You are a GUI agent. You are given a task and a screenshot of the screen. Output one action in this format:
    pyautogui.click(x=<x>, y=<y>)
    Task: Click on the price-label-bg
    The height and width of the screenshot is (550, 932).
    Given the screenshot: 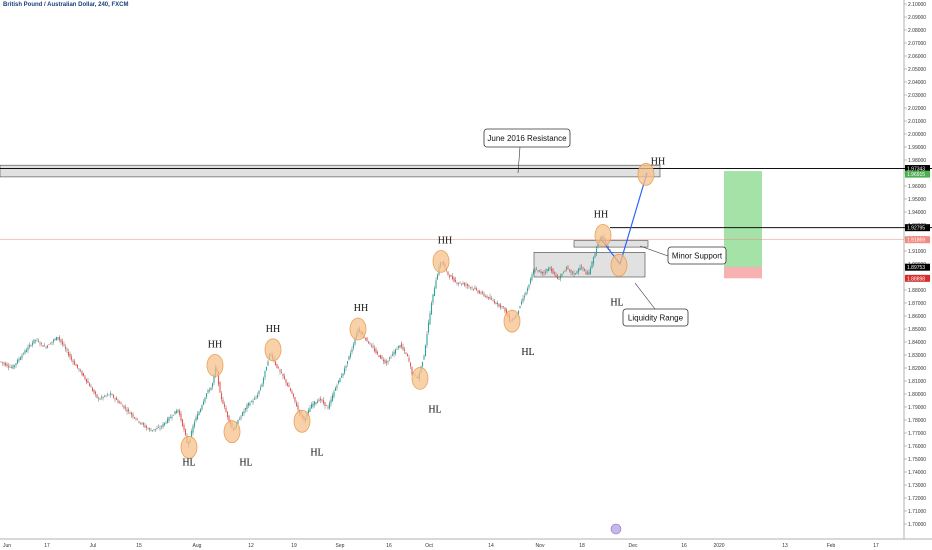 What is the action you would take?
    pyautogui.click(x=917, y=169)
    